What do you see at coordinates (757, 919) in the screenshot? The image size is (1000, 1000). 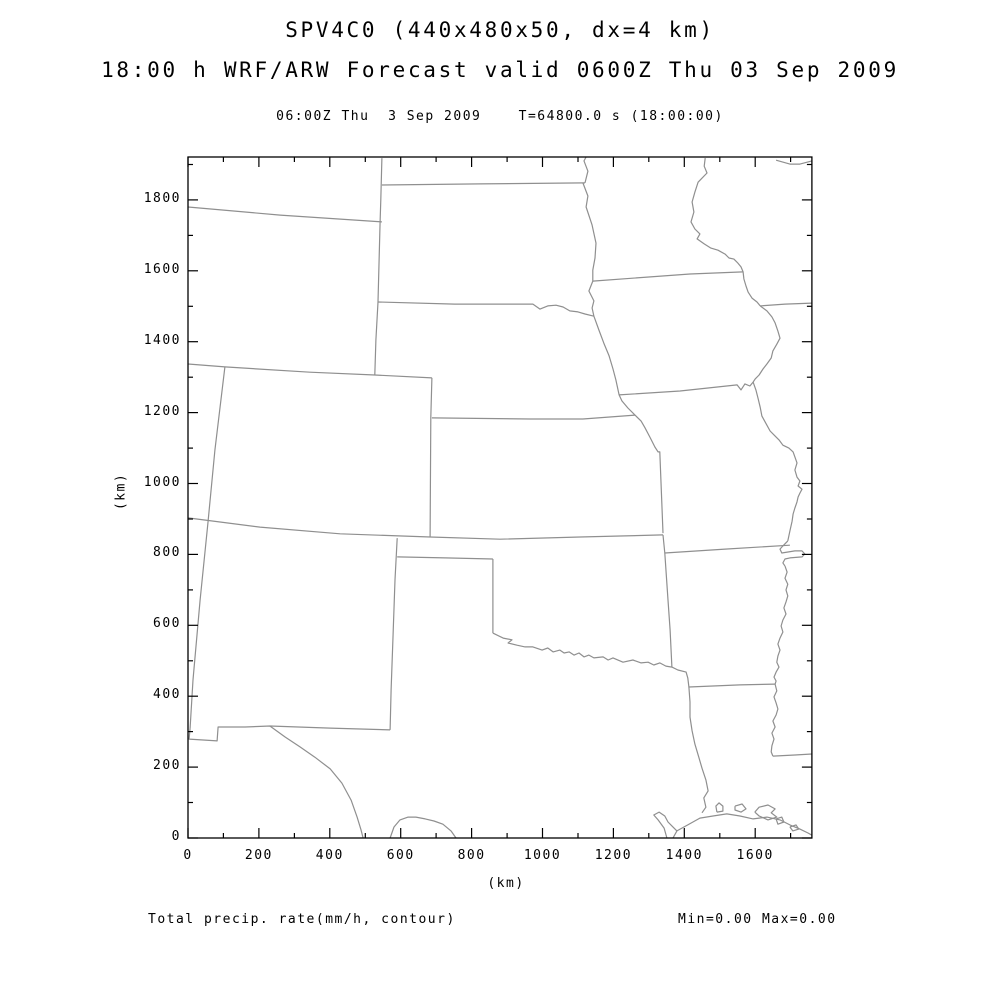 I see `minmax-caption: Min=0.00 Max=0.00` at bounding box center [757, 919].